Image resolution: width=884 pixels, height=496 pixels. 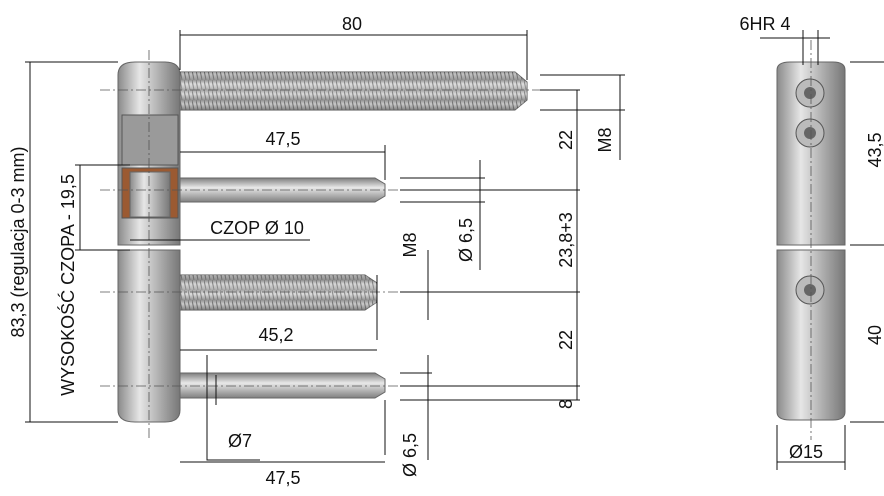 What do you see at coordinates (18, 241) in the screenshot?
I see `dim-label: 83,3 (regulacja 0-3 mm)` at bounding box center [18, 241].